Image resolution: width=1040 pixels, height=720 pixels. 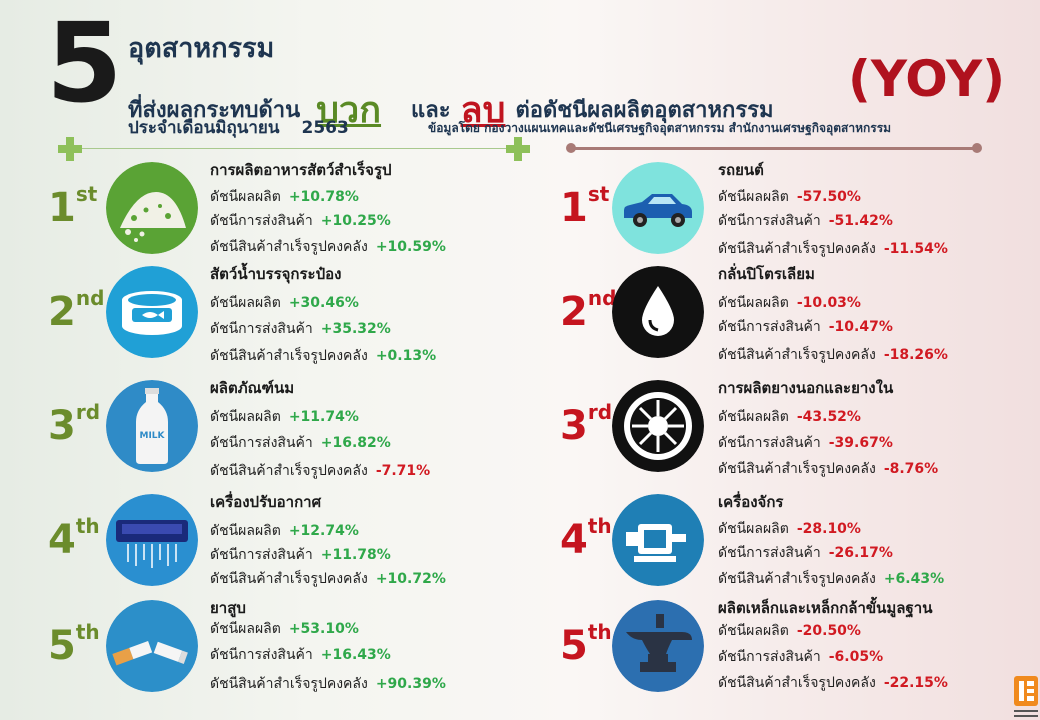 What do you see at coordinates (658, 646) in the screenshot?
I see `anvil-icon` at bounding box center [658, 646].